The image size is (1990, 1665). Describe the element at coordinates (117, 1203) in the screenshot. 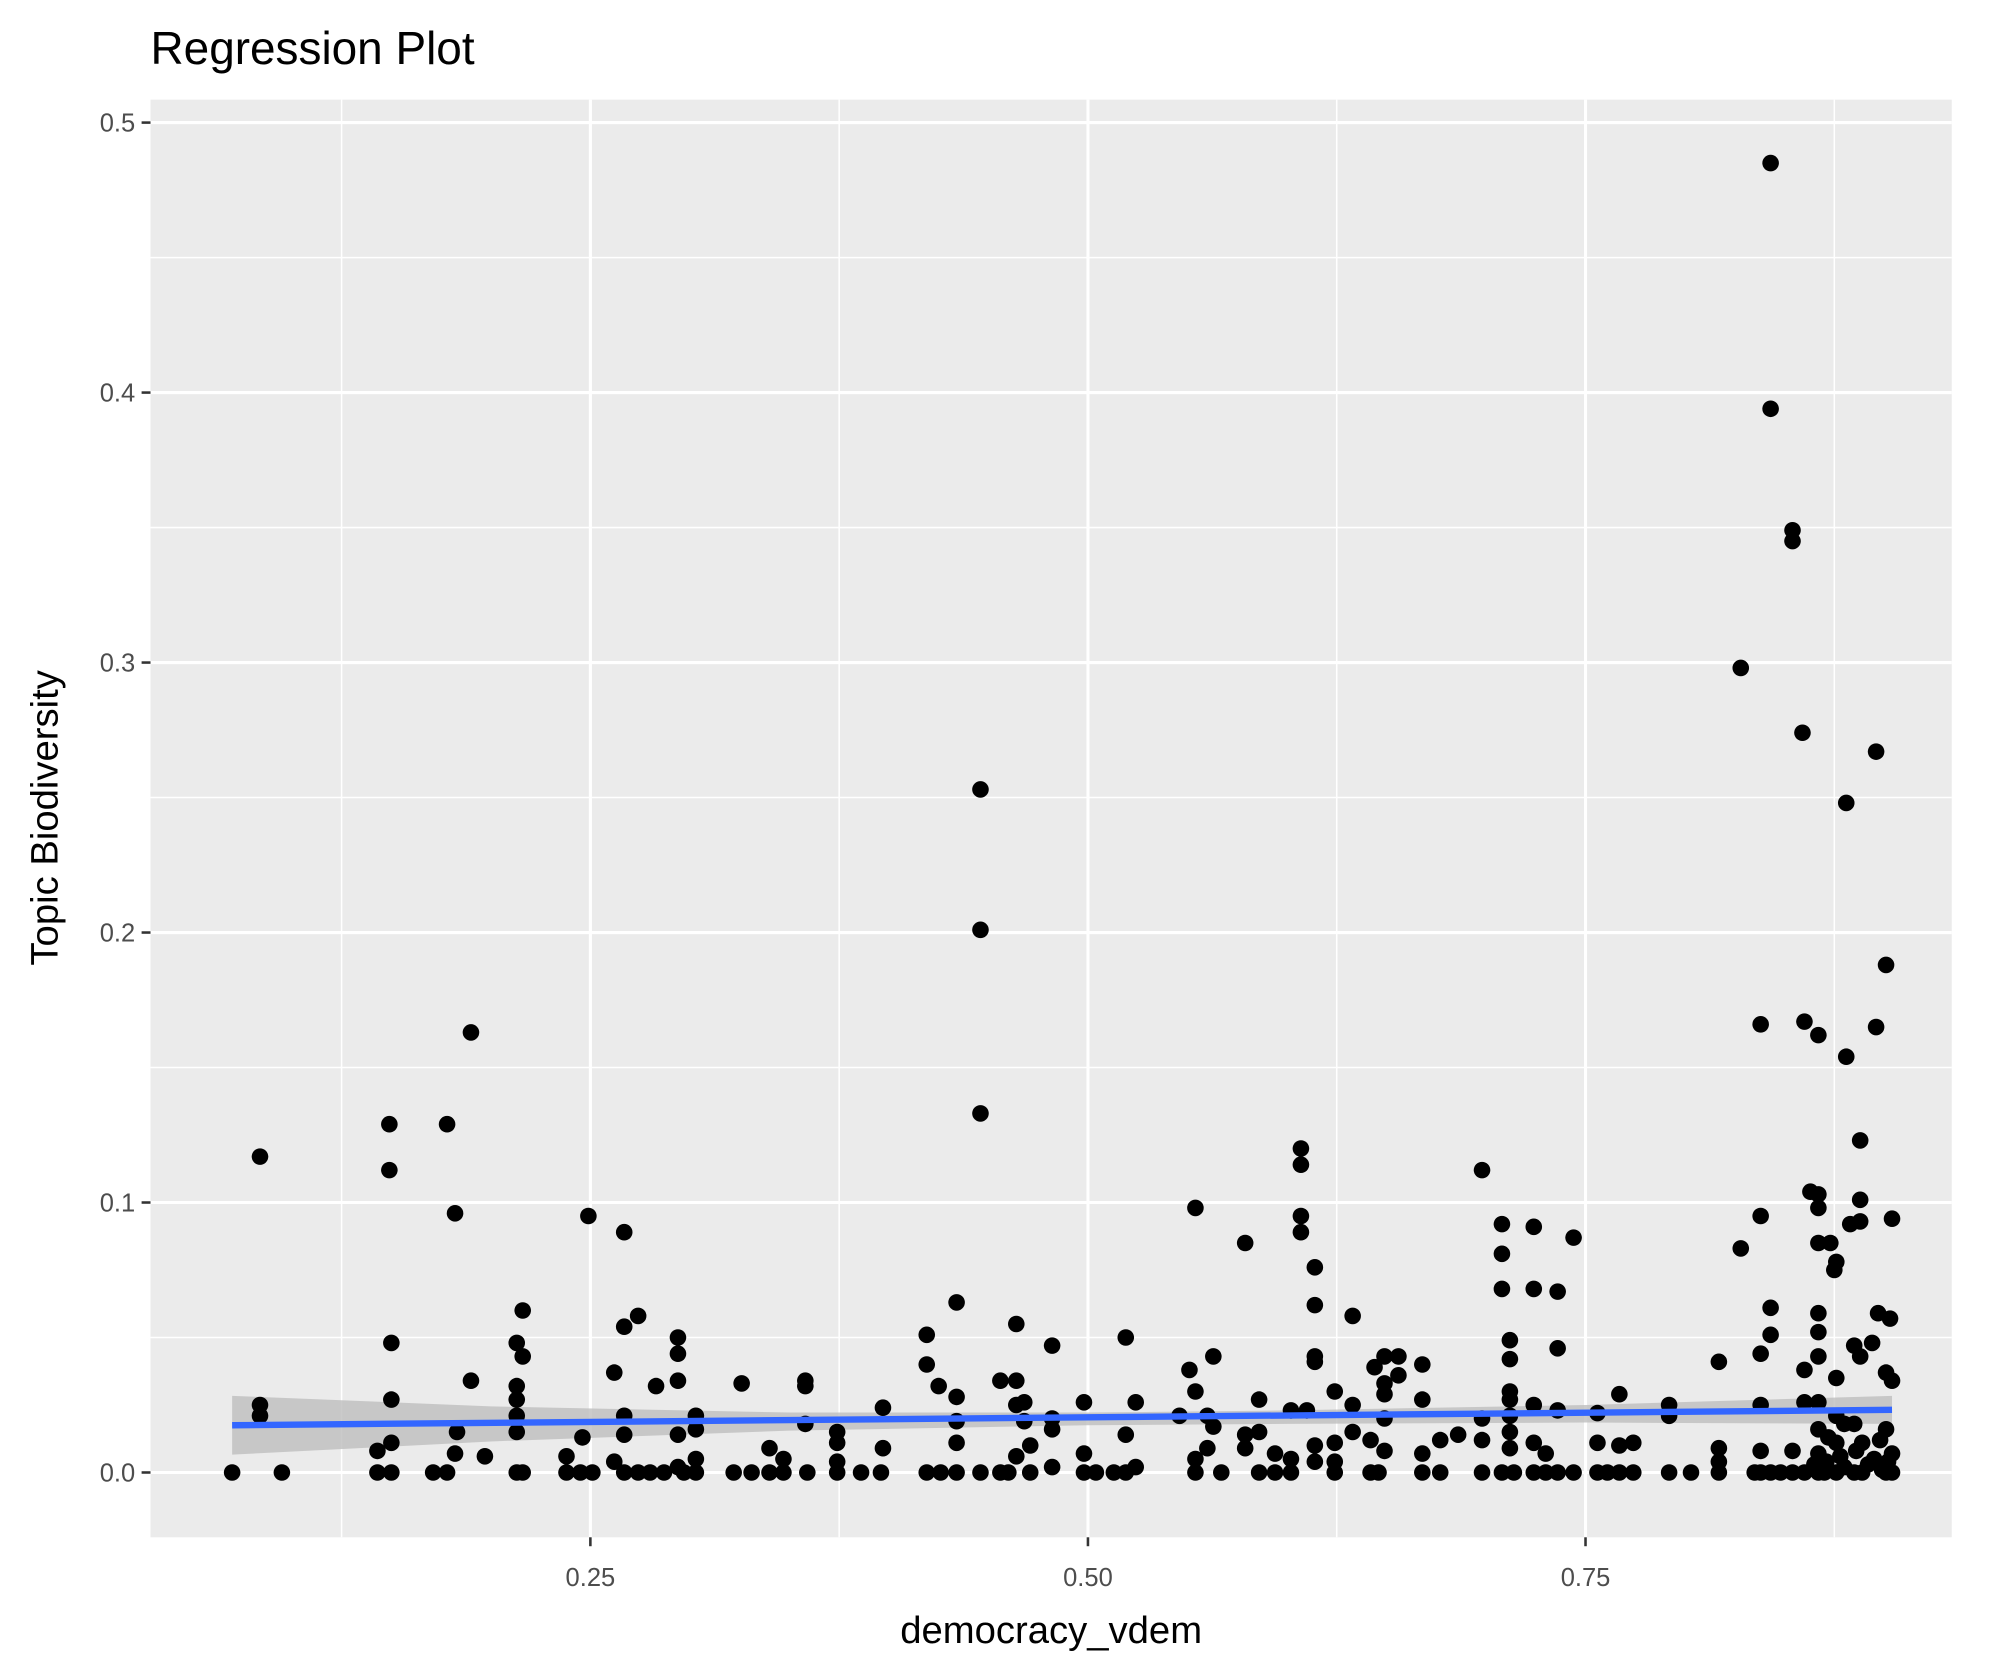

I see `y-tick-label: 0.1` at that location.